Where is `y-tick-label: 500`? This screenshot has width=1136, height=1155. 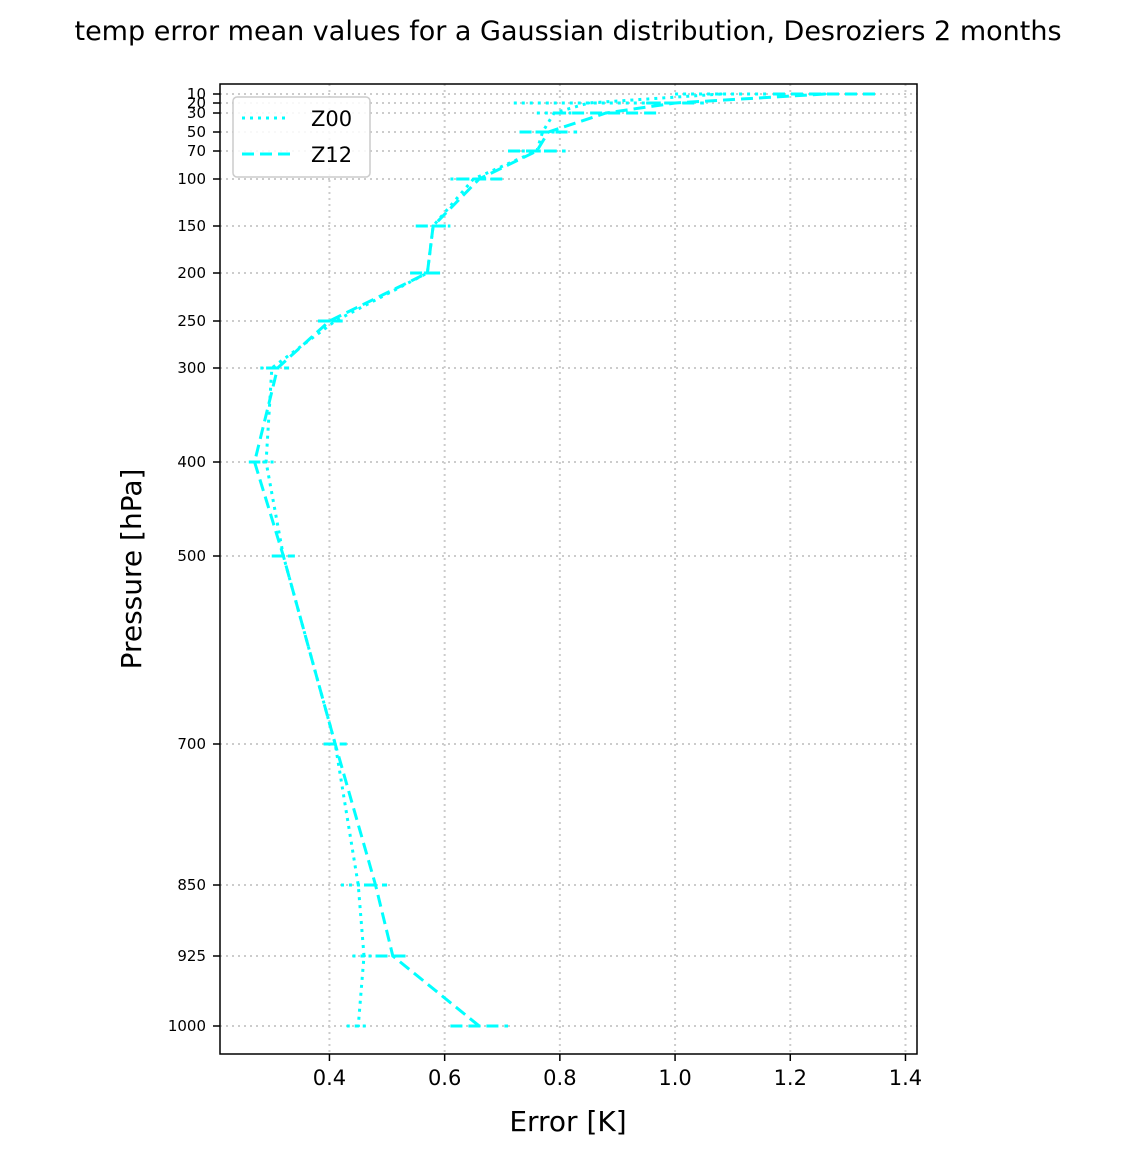
y-tick-label: 500 is located at coordinates (191, 556).